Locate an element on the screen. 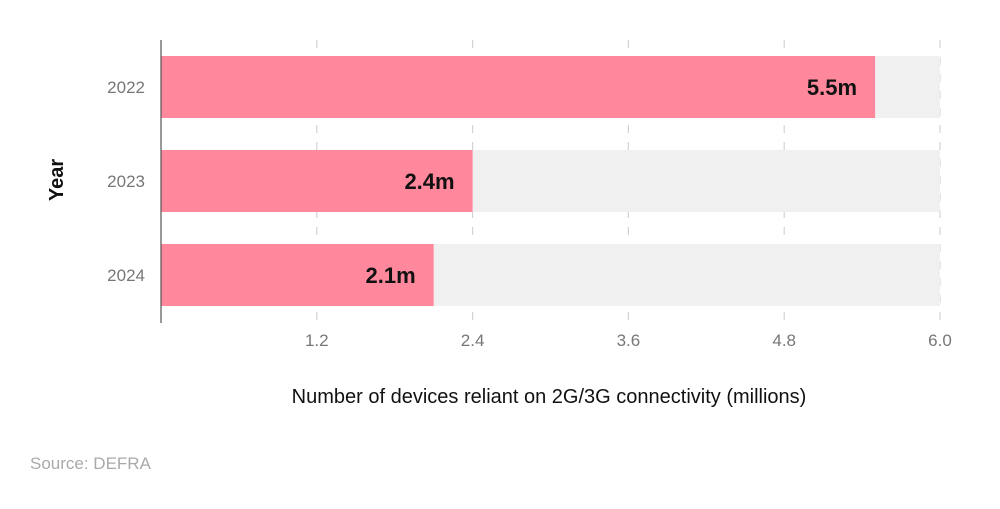 This screenshot has height=509, width=1000. x-tick-label: 1.2 is located at coordinates (317, 340).